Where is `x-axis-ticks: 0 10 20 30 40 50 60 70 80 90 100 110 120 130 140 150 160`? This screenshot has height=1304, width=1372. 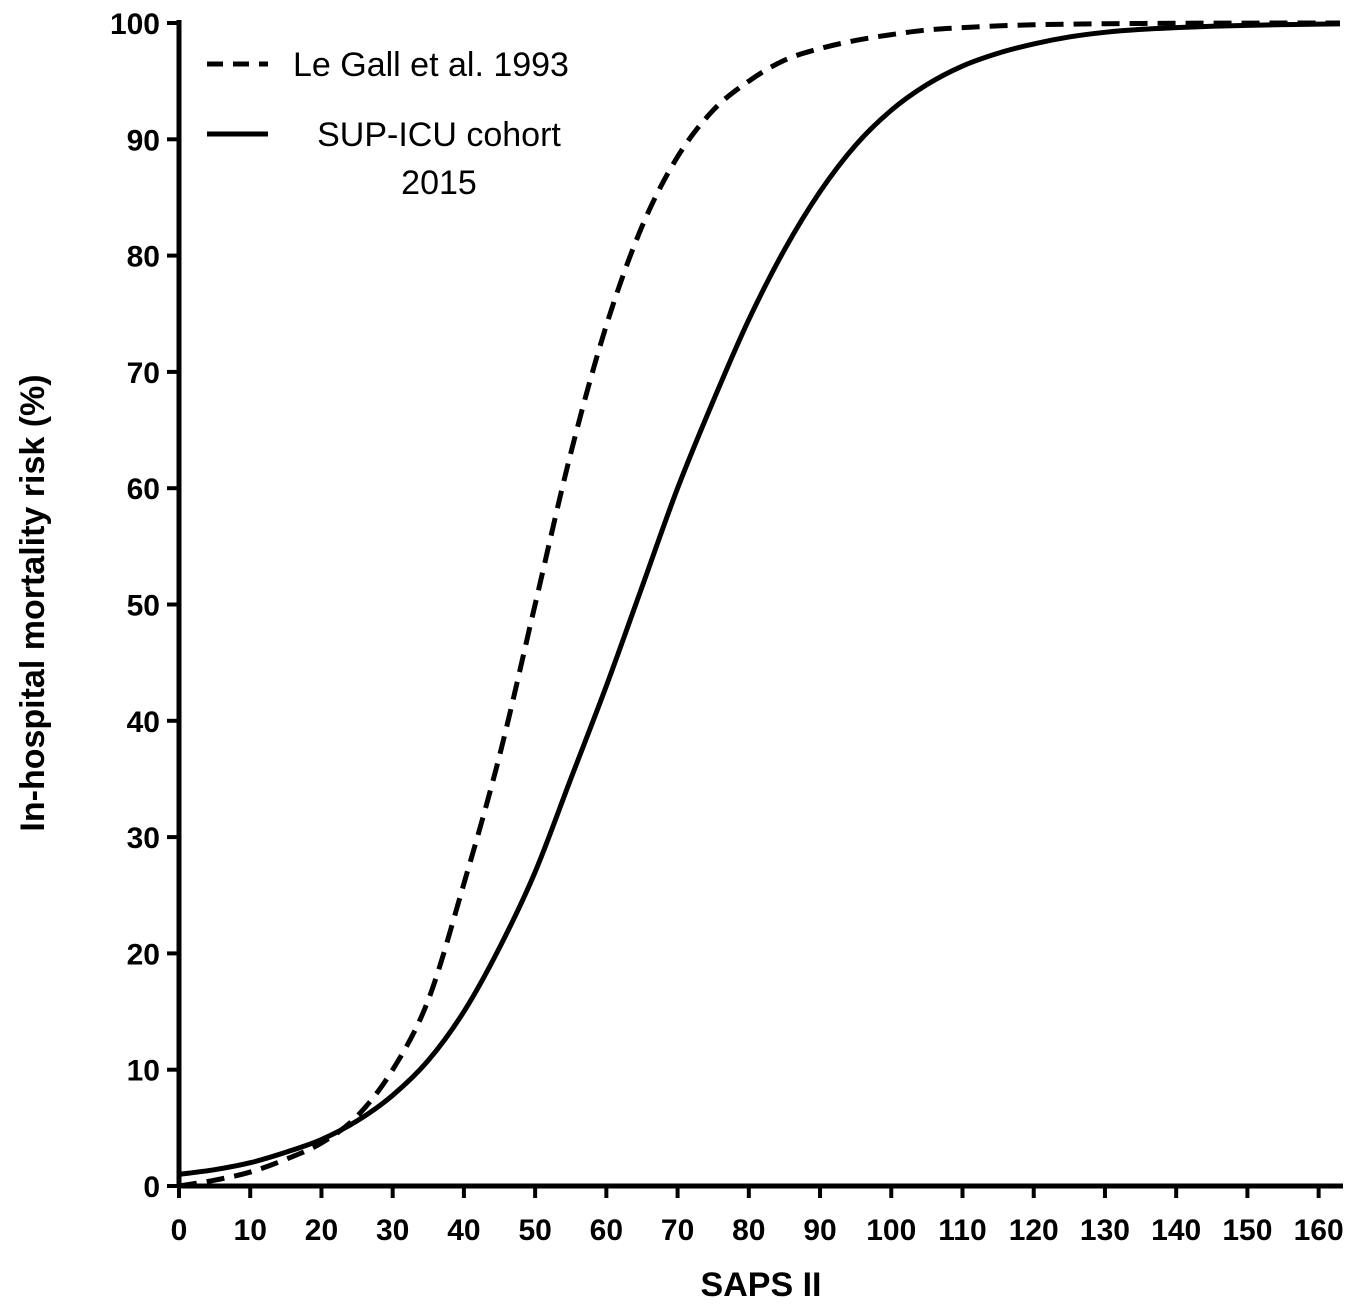
x-axis-ticks: 0 10 20 30 40 50 60 70 80 90 100 110 120 130 140 150 160 is located at coordinates (757, 1216).